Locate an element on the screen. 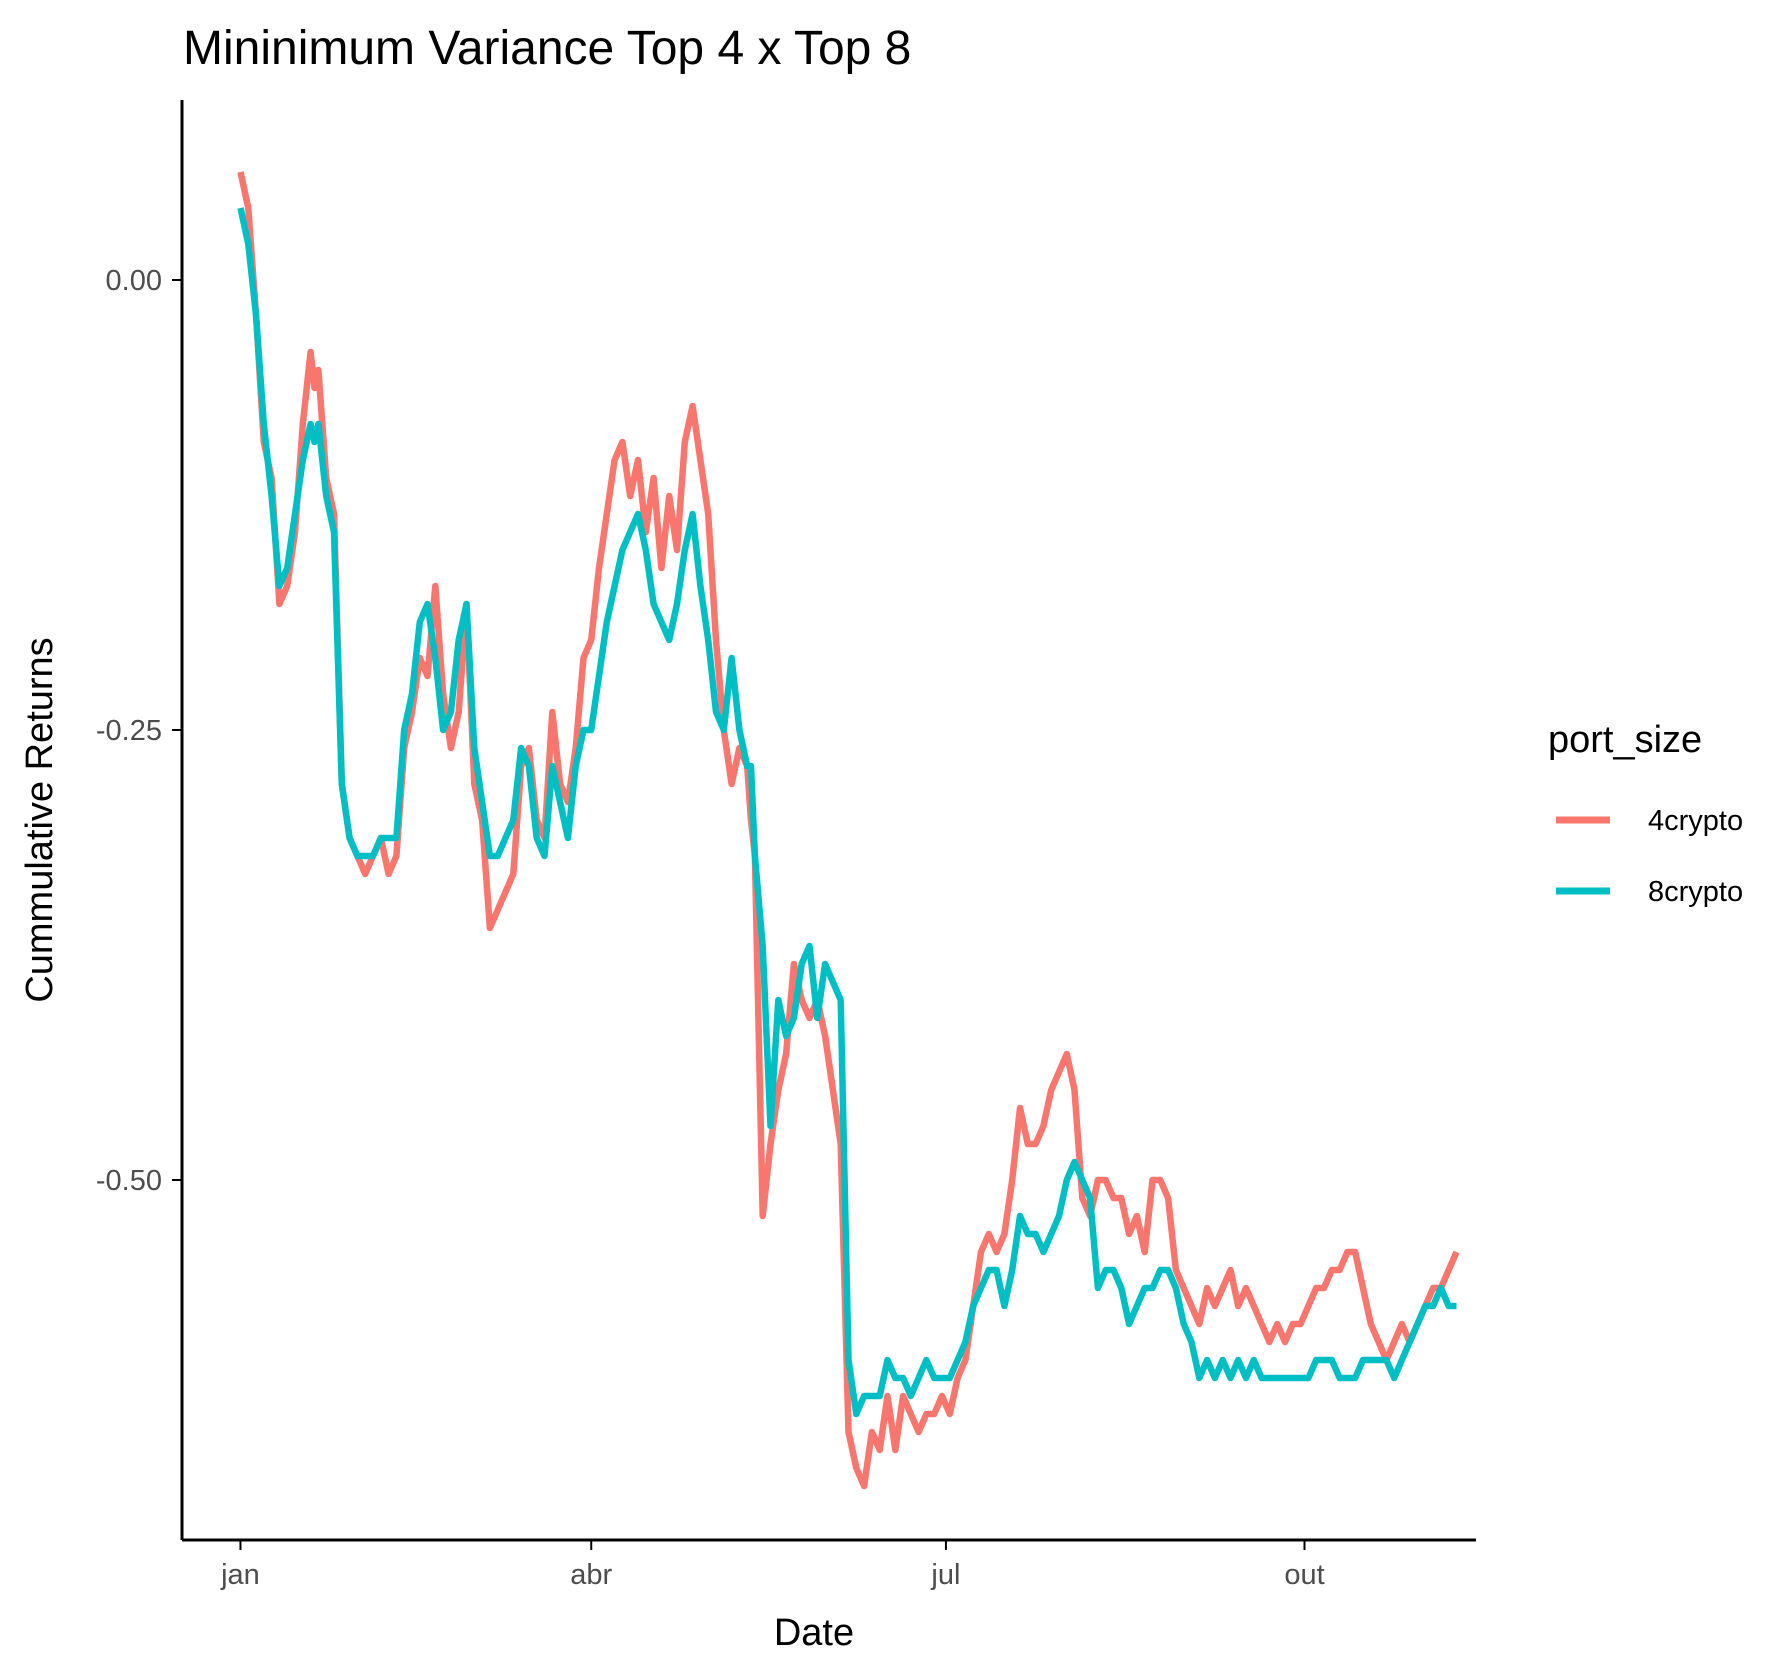  x-axis-ticks: jan abr jul out is located at coordinates (772, 1565).